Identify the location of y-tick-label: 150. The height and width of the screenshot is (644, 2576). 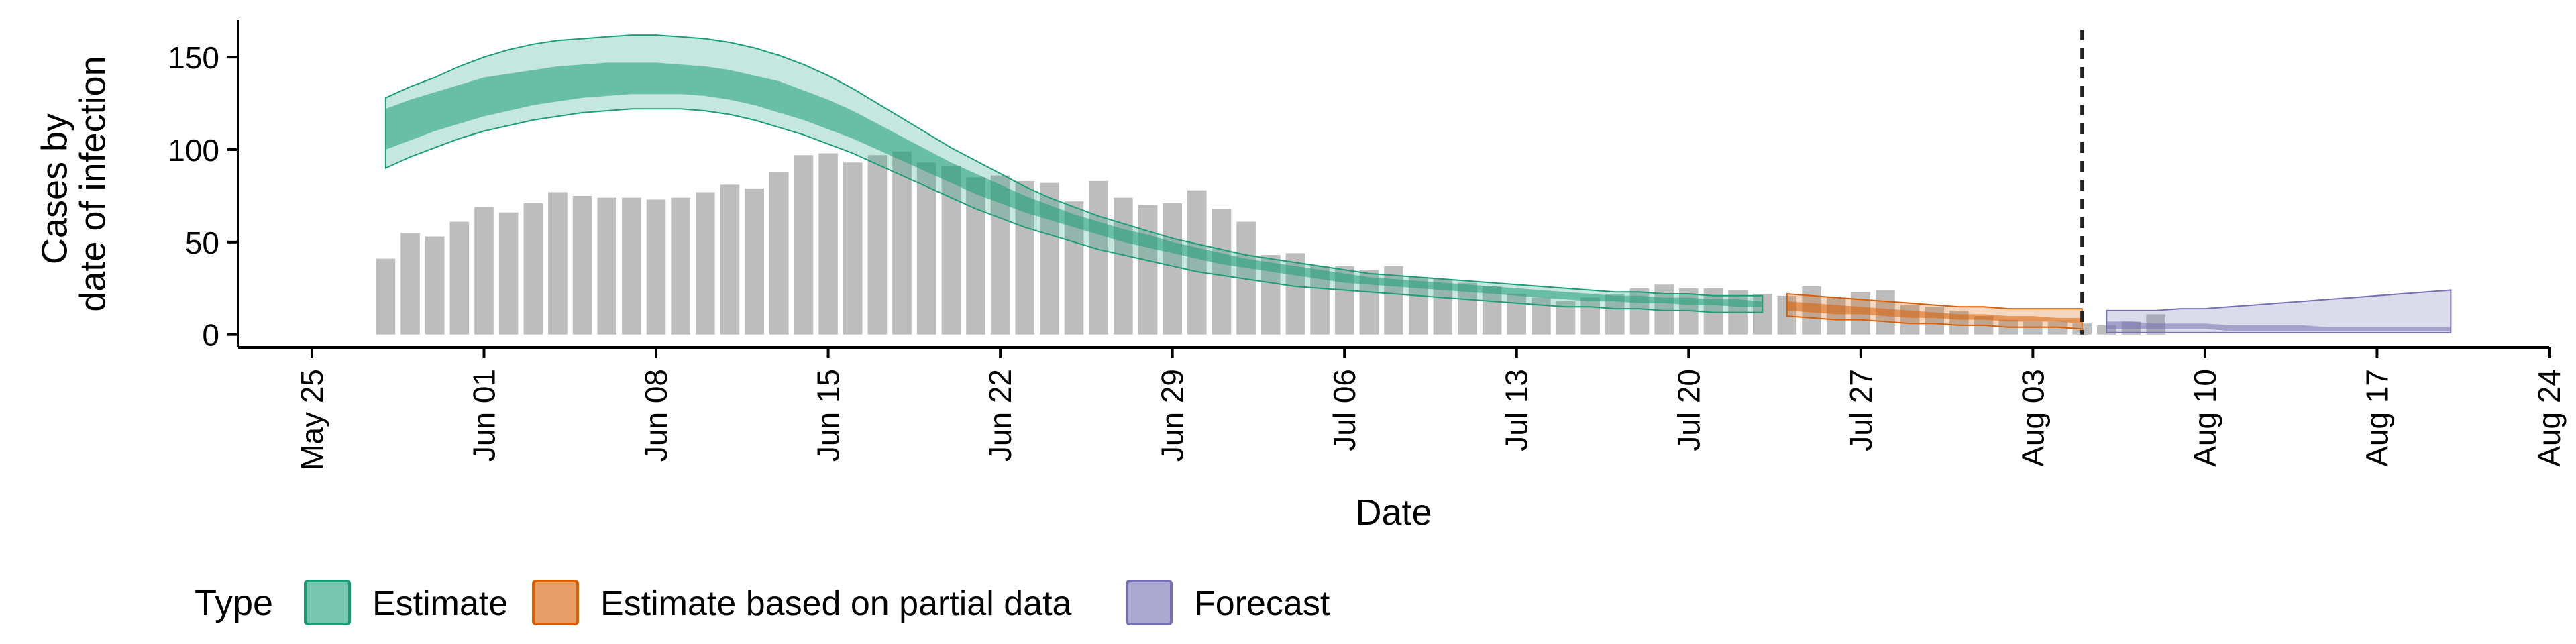
(193, 57).